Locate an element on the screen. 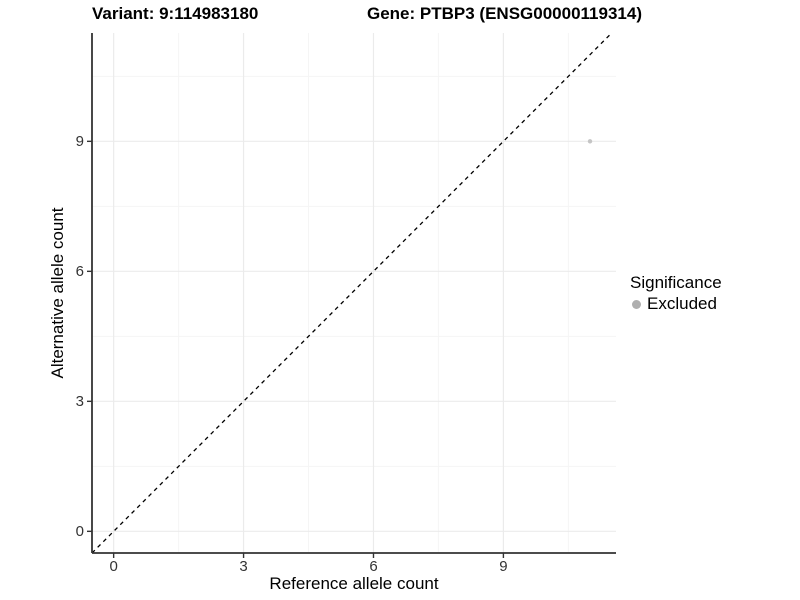 This screenshot has height=600, width=800. y-tick-label: 6 is located at coordinates (79, 271).